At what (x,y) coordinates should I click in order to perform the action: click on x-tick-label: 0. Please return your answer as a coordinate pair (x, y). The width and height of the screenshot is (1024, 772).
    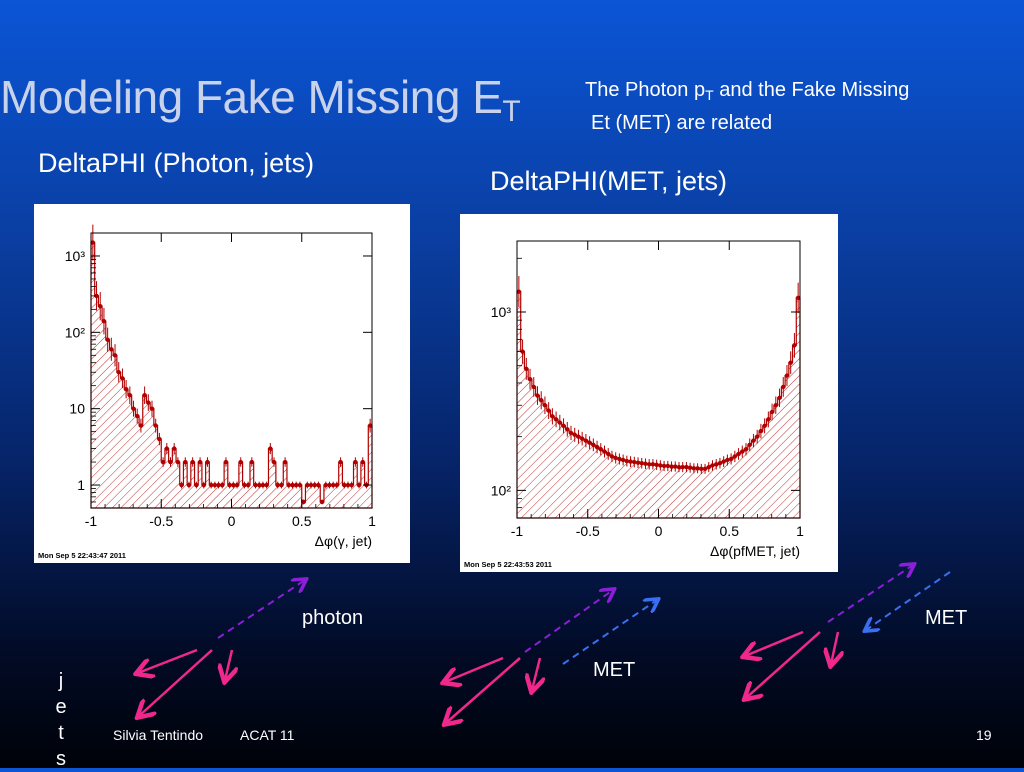
    Looking at the image, I should click on (659, 531).